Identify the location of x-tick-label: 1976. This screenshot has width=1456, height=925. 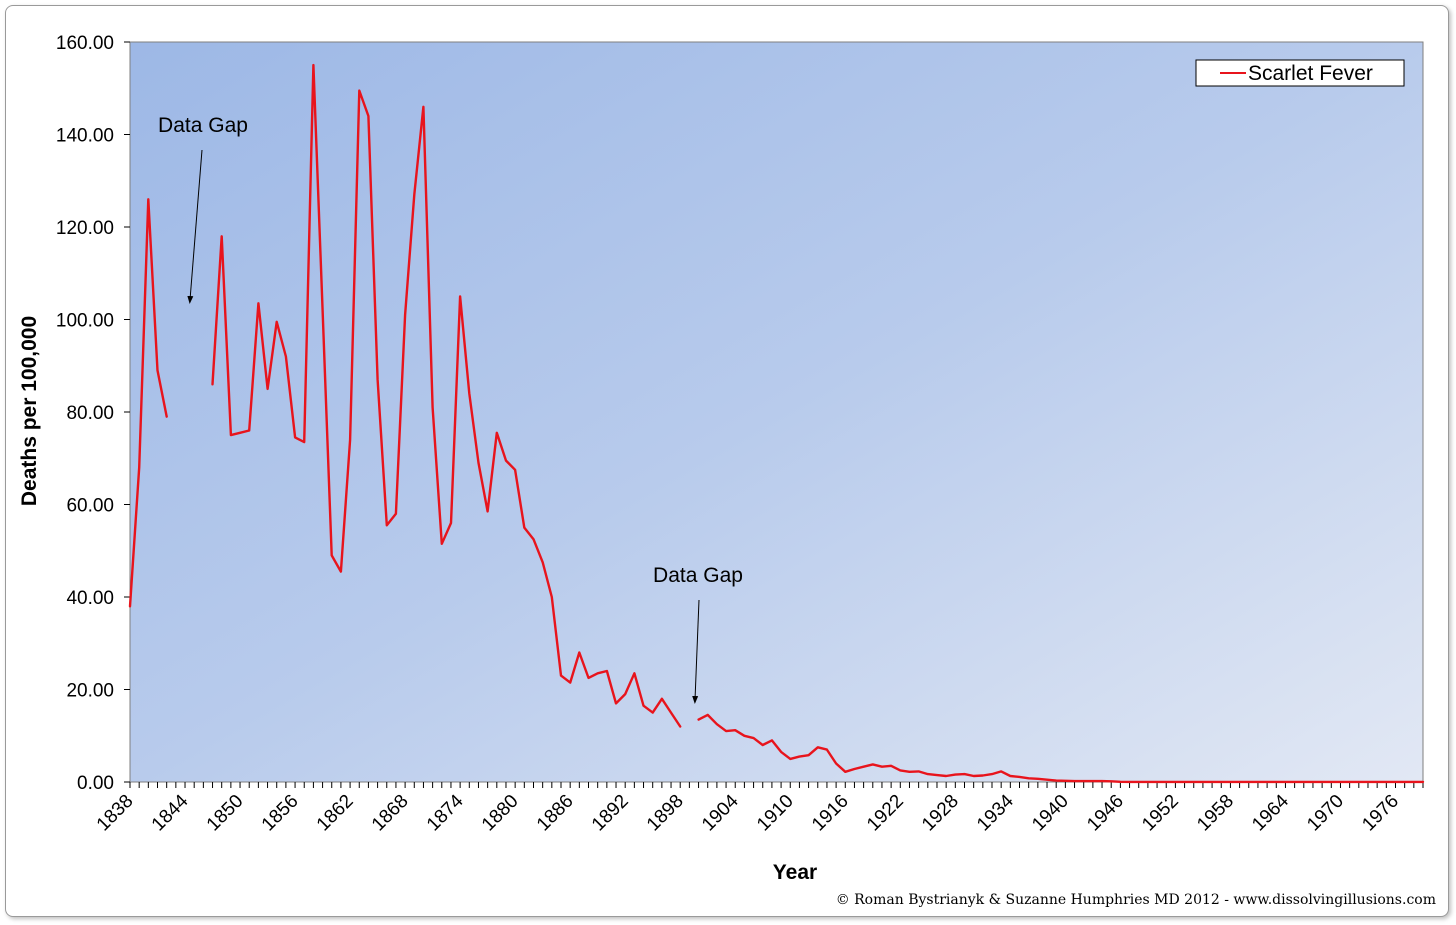
(1380, 813).